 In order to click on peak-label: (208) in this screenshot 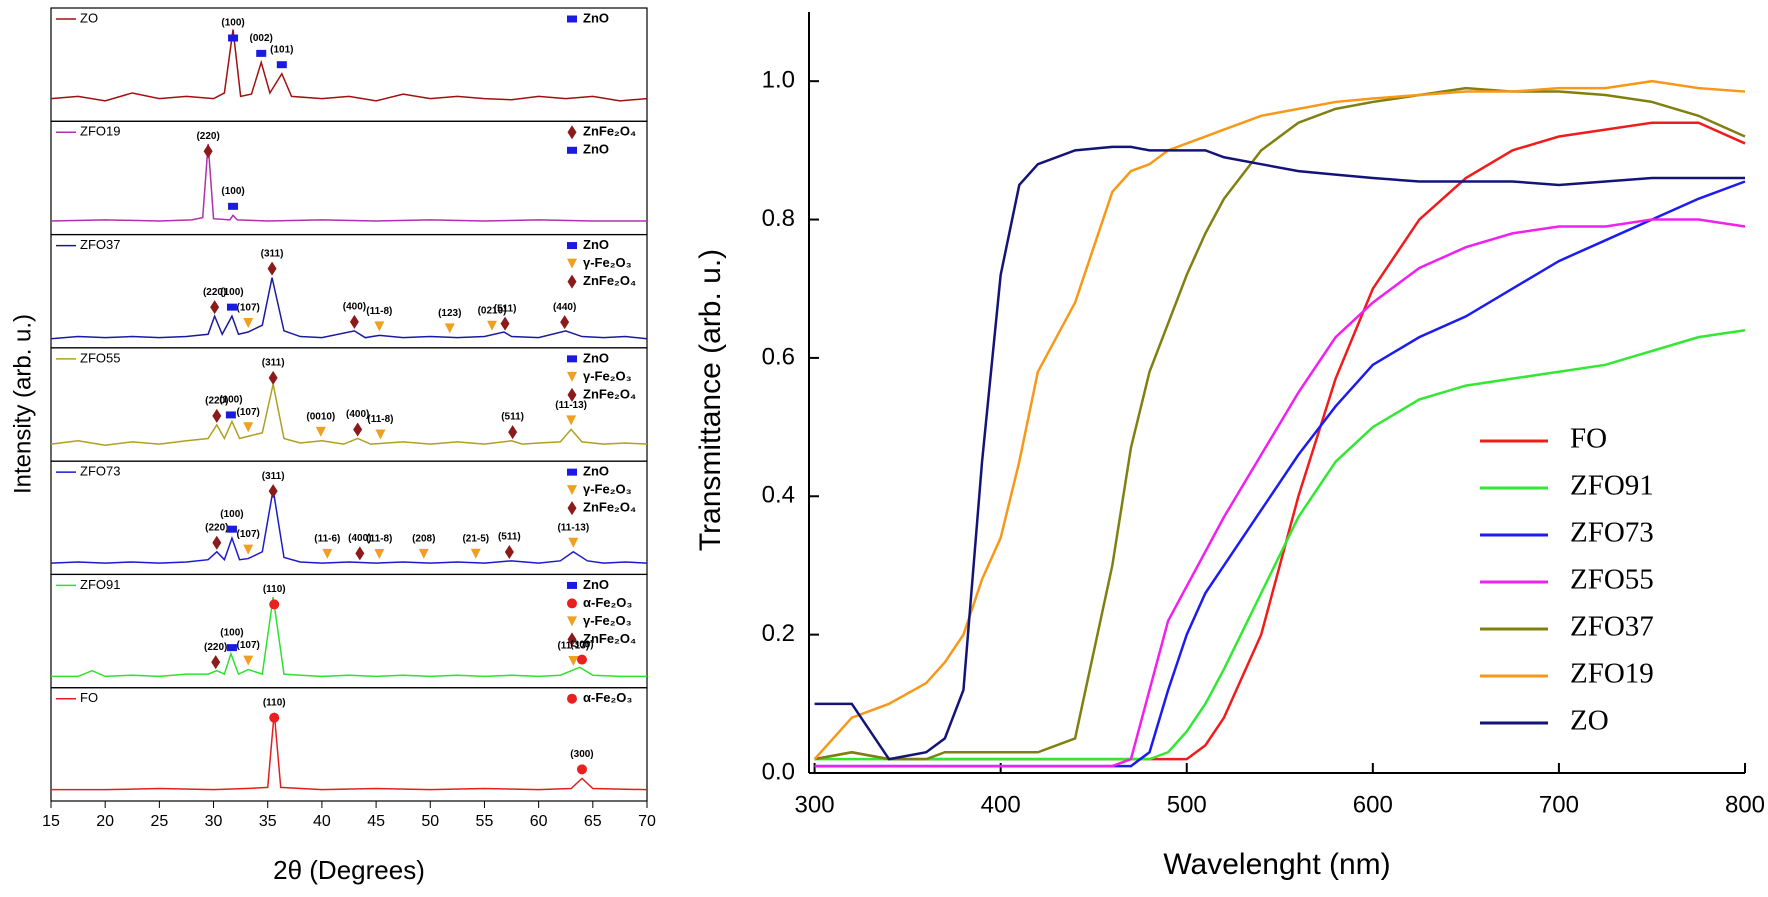, I will do `click(423, 538)`.